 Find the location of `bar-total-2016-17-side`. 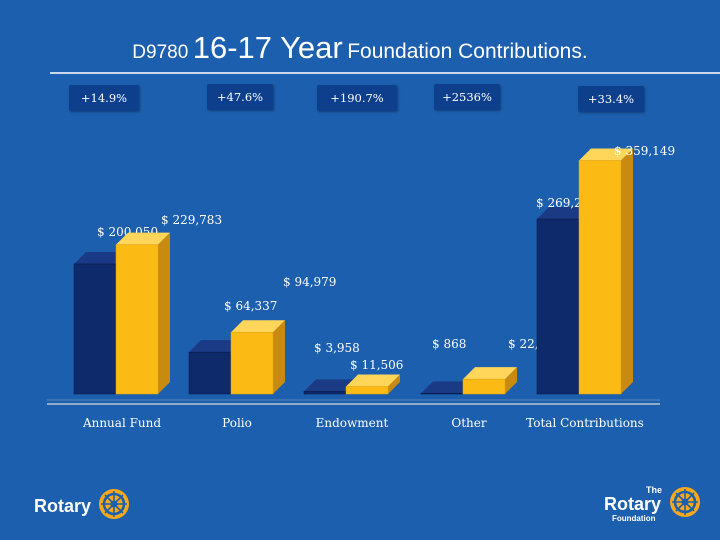

bar-total-2016-17-side is located at coordinates (627, 271).